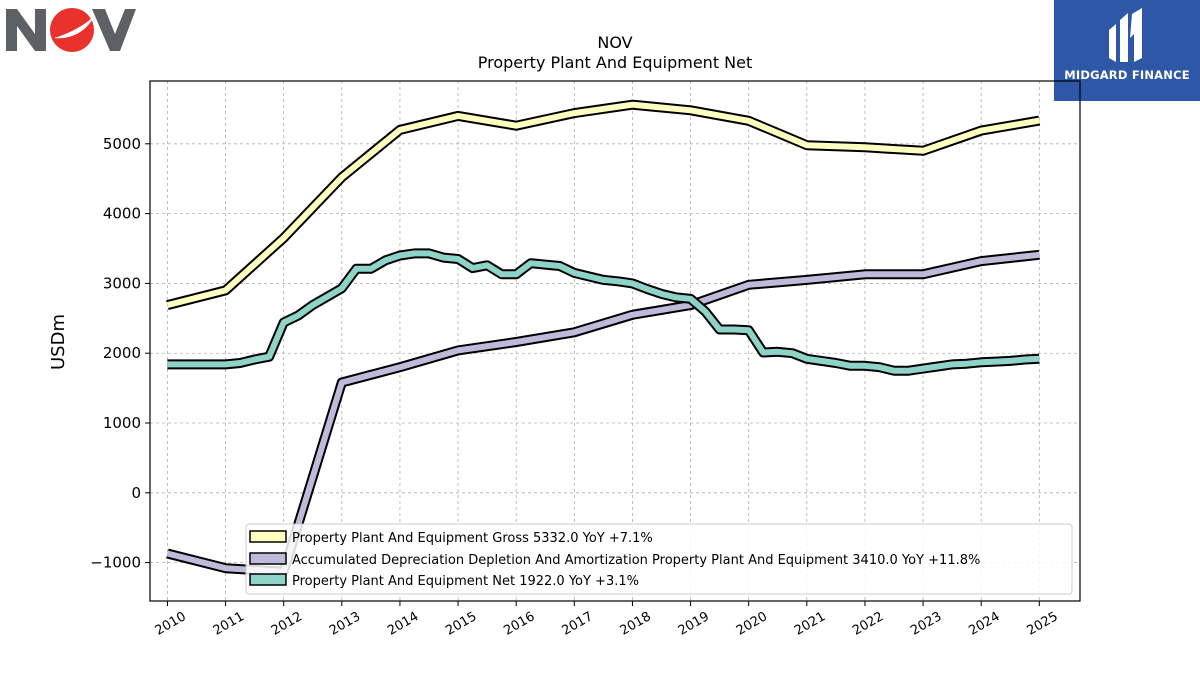  Describe the element at coordinates (810, 624) in the screenshot. I see `x-tick-label: 2021` at that location.